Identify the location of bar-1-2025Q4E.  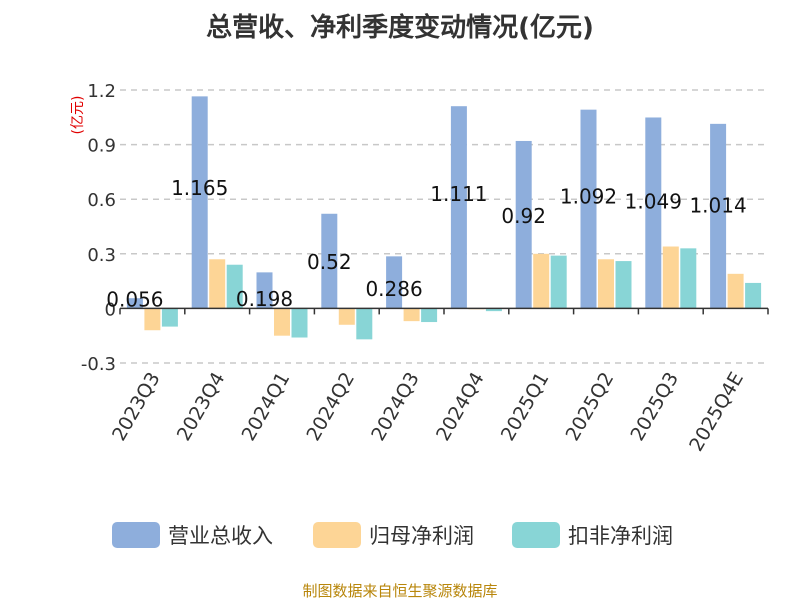
(718, 216).